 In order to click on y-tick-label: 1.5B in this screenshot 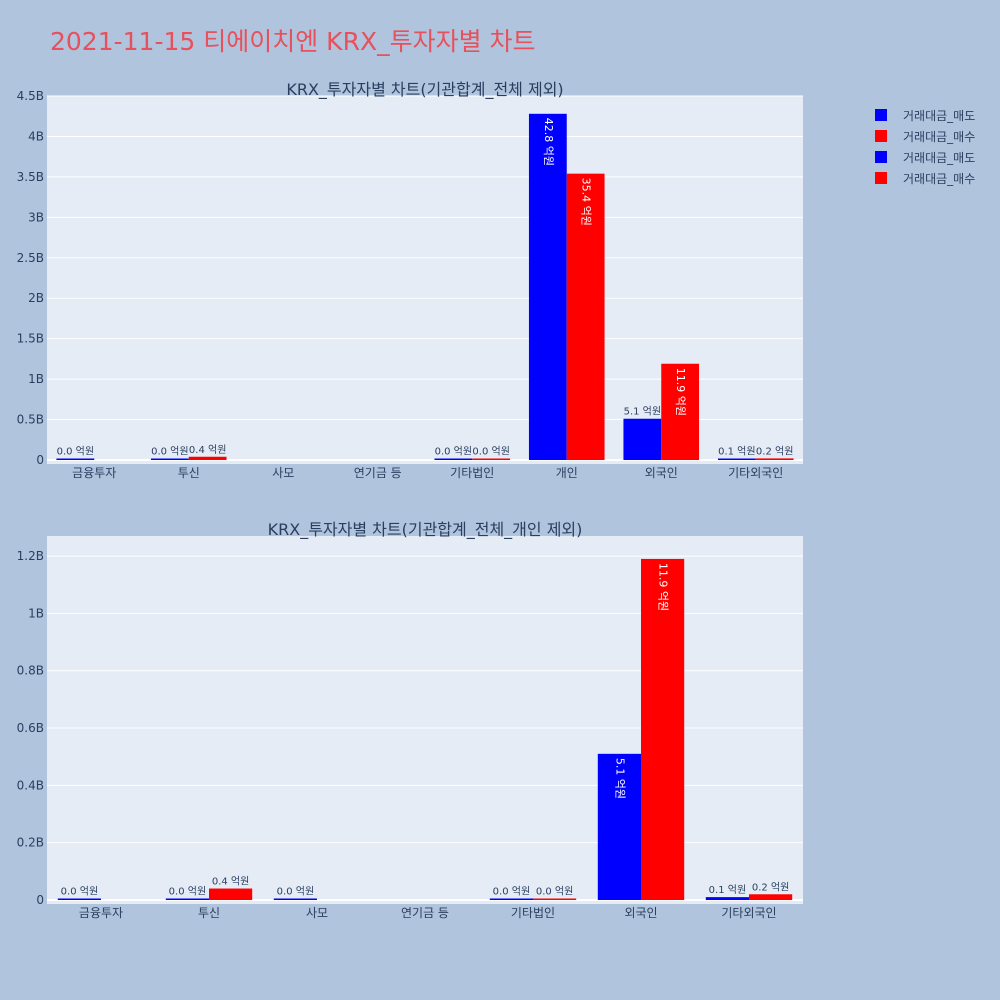, I will do `click(30, 339)`.